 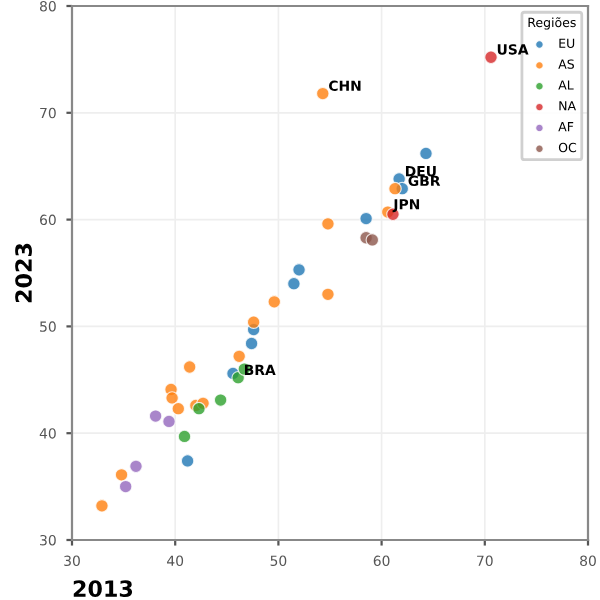 What do you see at coordinates (103, 589) in the screenshot?
I see `x-axis-title: 2013` at bounding box center [103, 589].